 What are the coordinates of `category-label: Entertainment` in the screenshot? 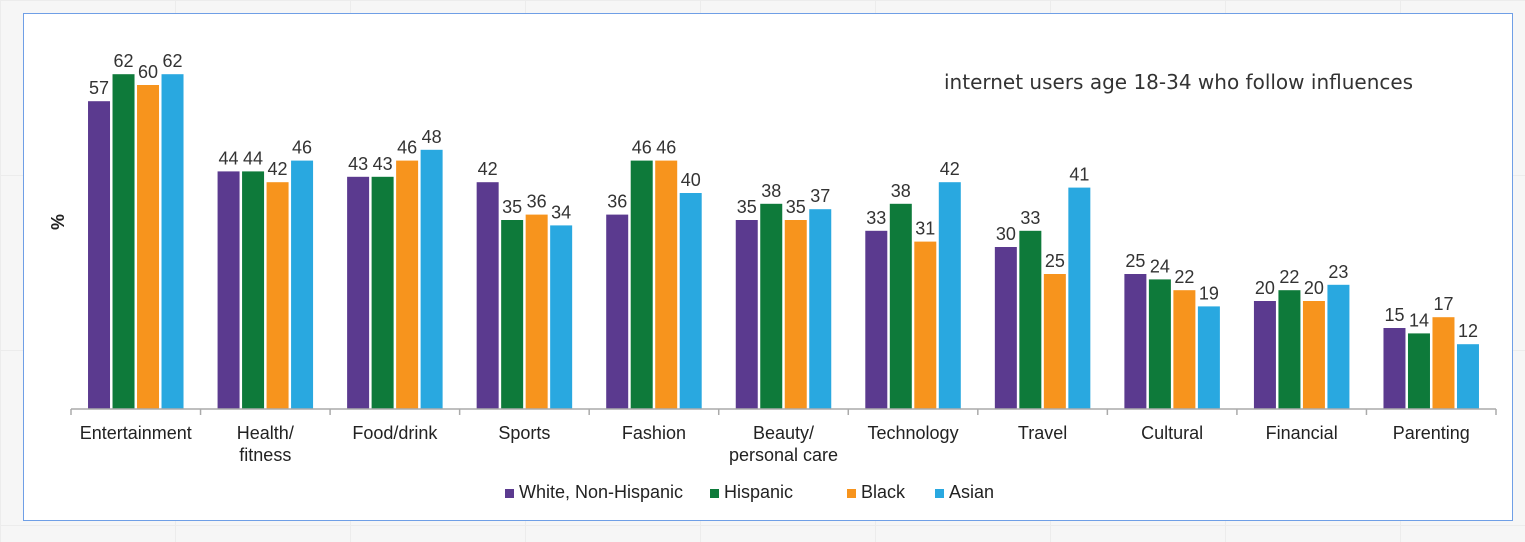 It's located at (136, 433).